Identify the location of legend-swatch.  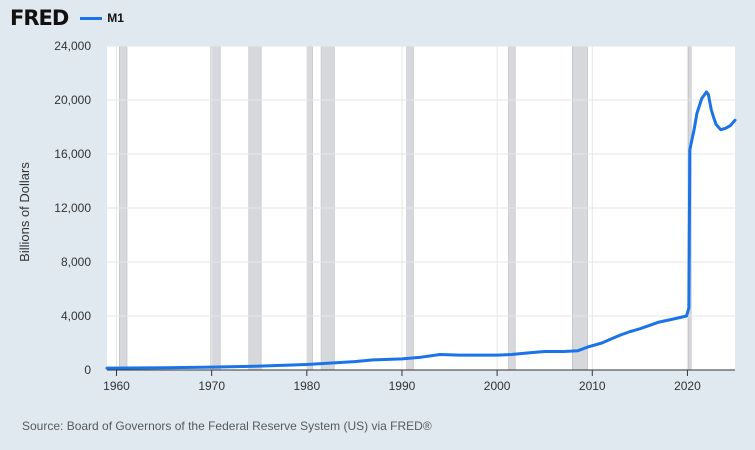
(91, 18).